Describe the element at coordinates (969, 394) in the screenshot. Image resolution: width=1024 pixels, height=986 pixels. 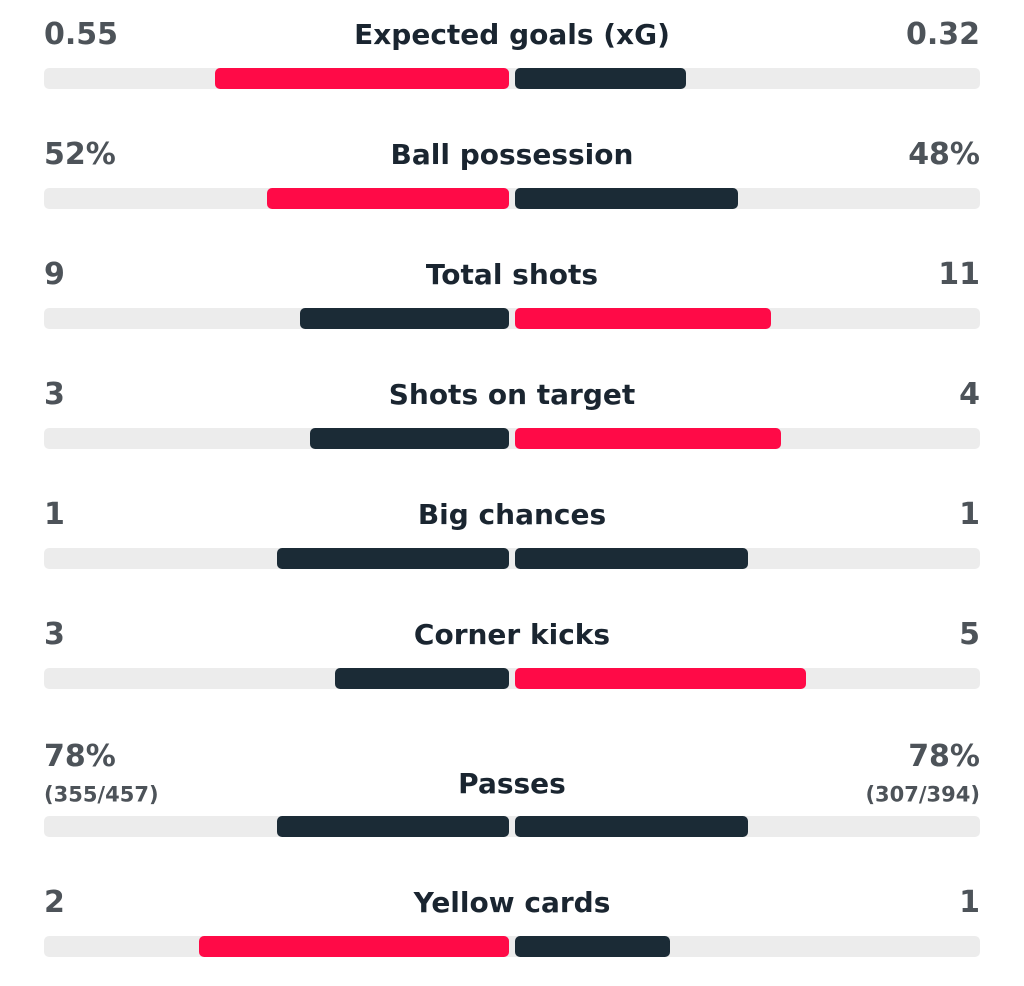
I see `away-value: 4` at that location.